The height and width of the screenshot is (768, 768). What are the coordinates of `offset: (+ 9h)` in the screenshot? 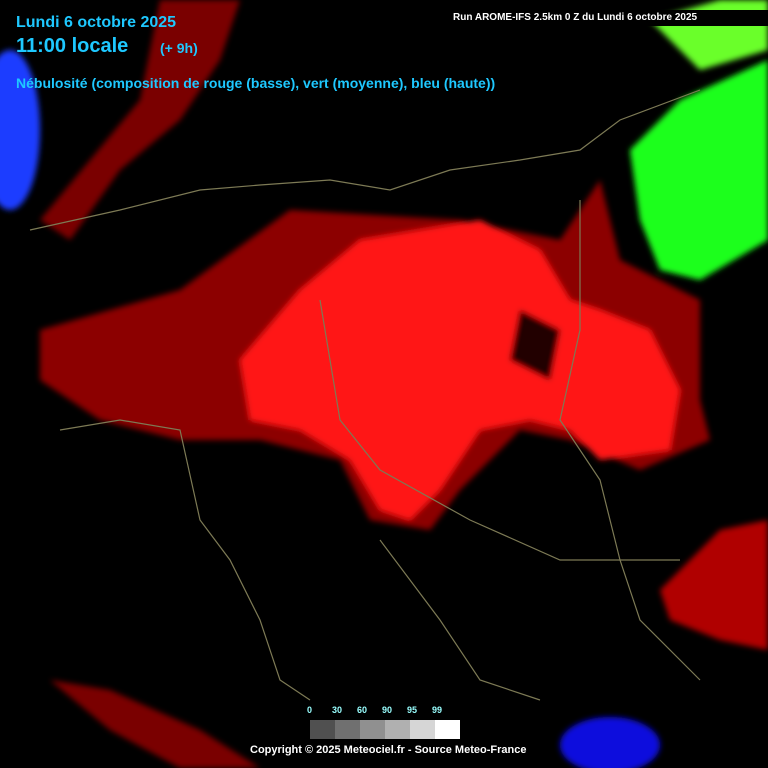 It's located at (179, 48).